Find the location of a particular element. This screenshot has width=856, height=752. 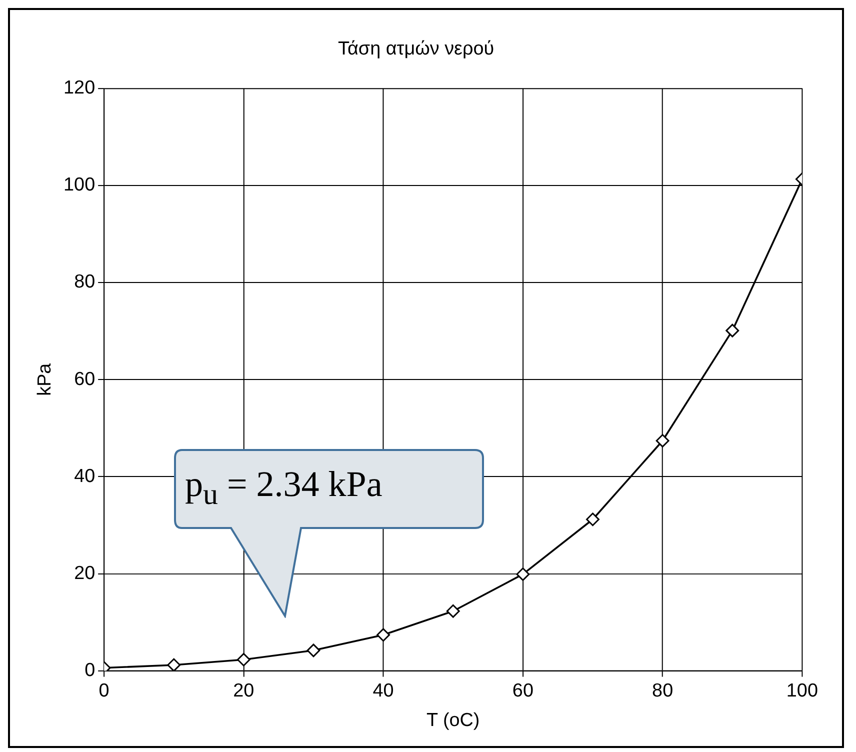

chart-title: Τάση ατμών νερού is located at coordinates (416, 49).